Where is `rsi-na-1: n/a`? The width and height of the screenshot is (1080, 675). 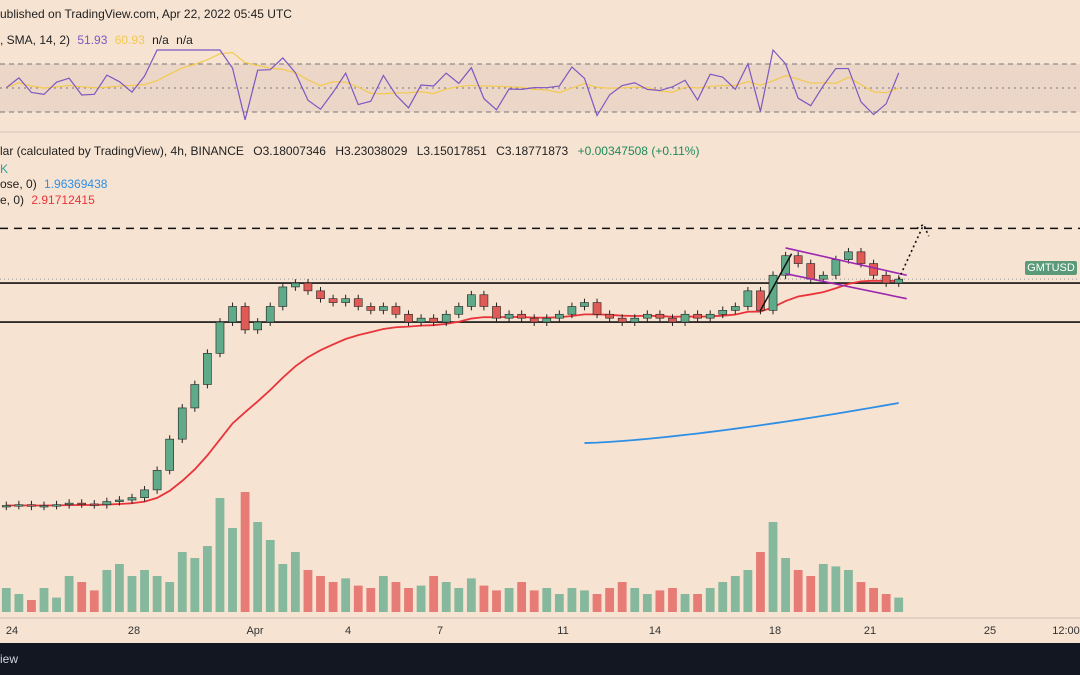
rsi-na-1: n/a is located at coordinates (160, 40).